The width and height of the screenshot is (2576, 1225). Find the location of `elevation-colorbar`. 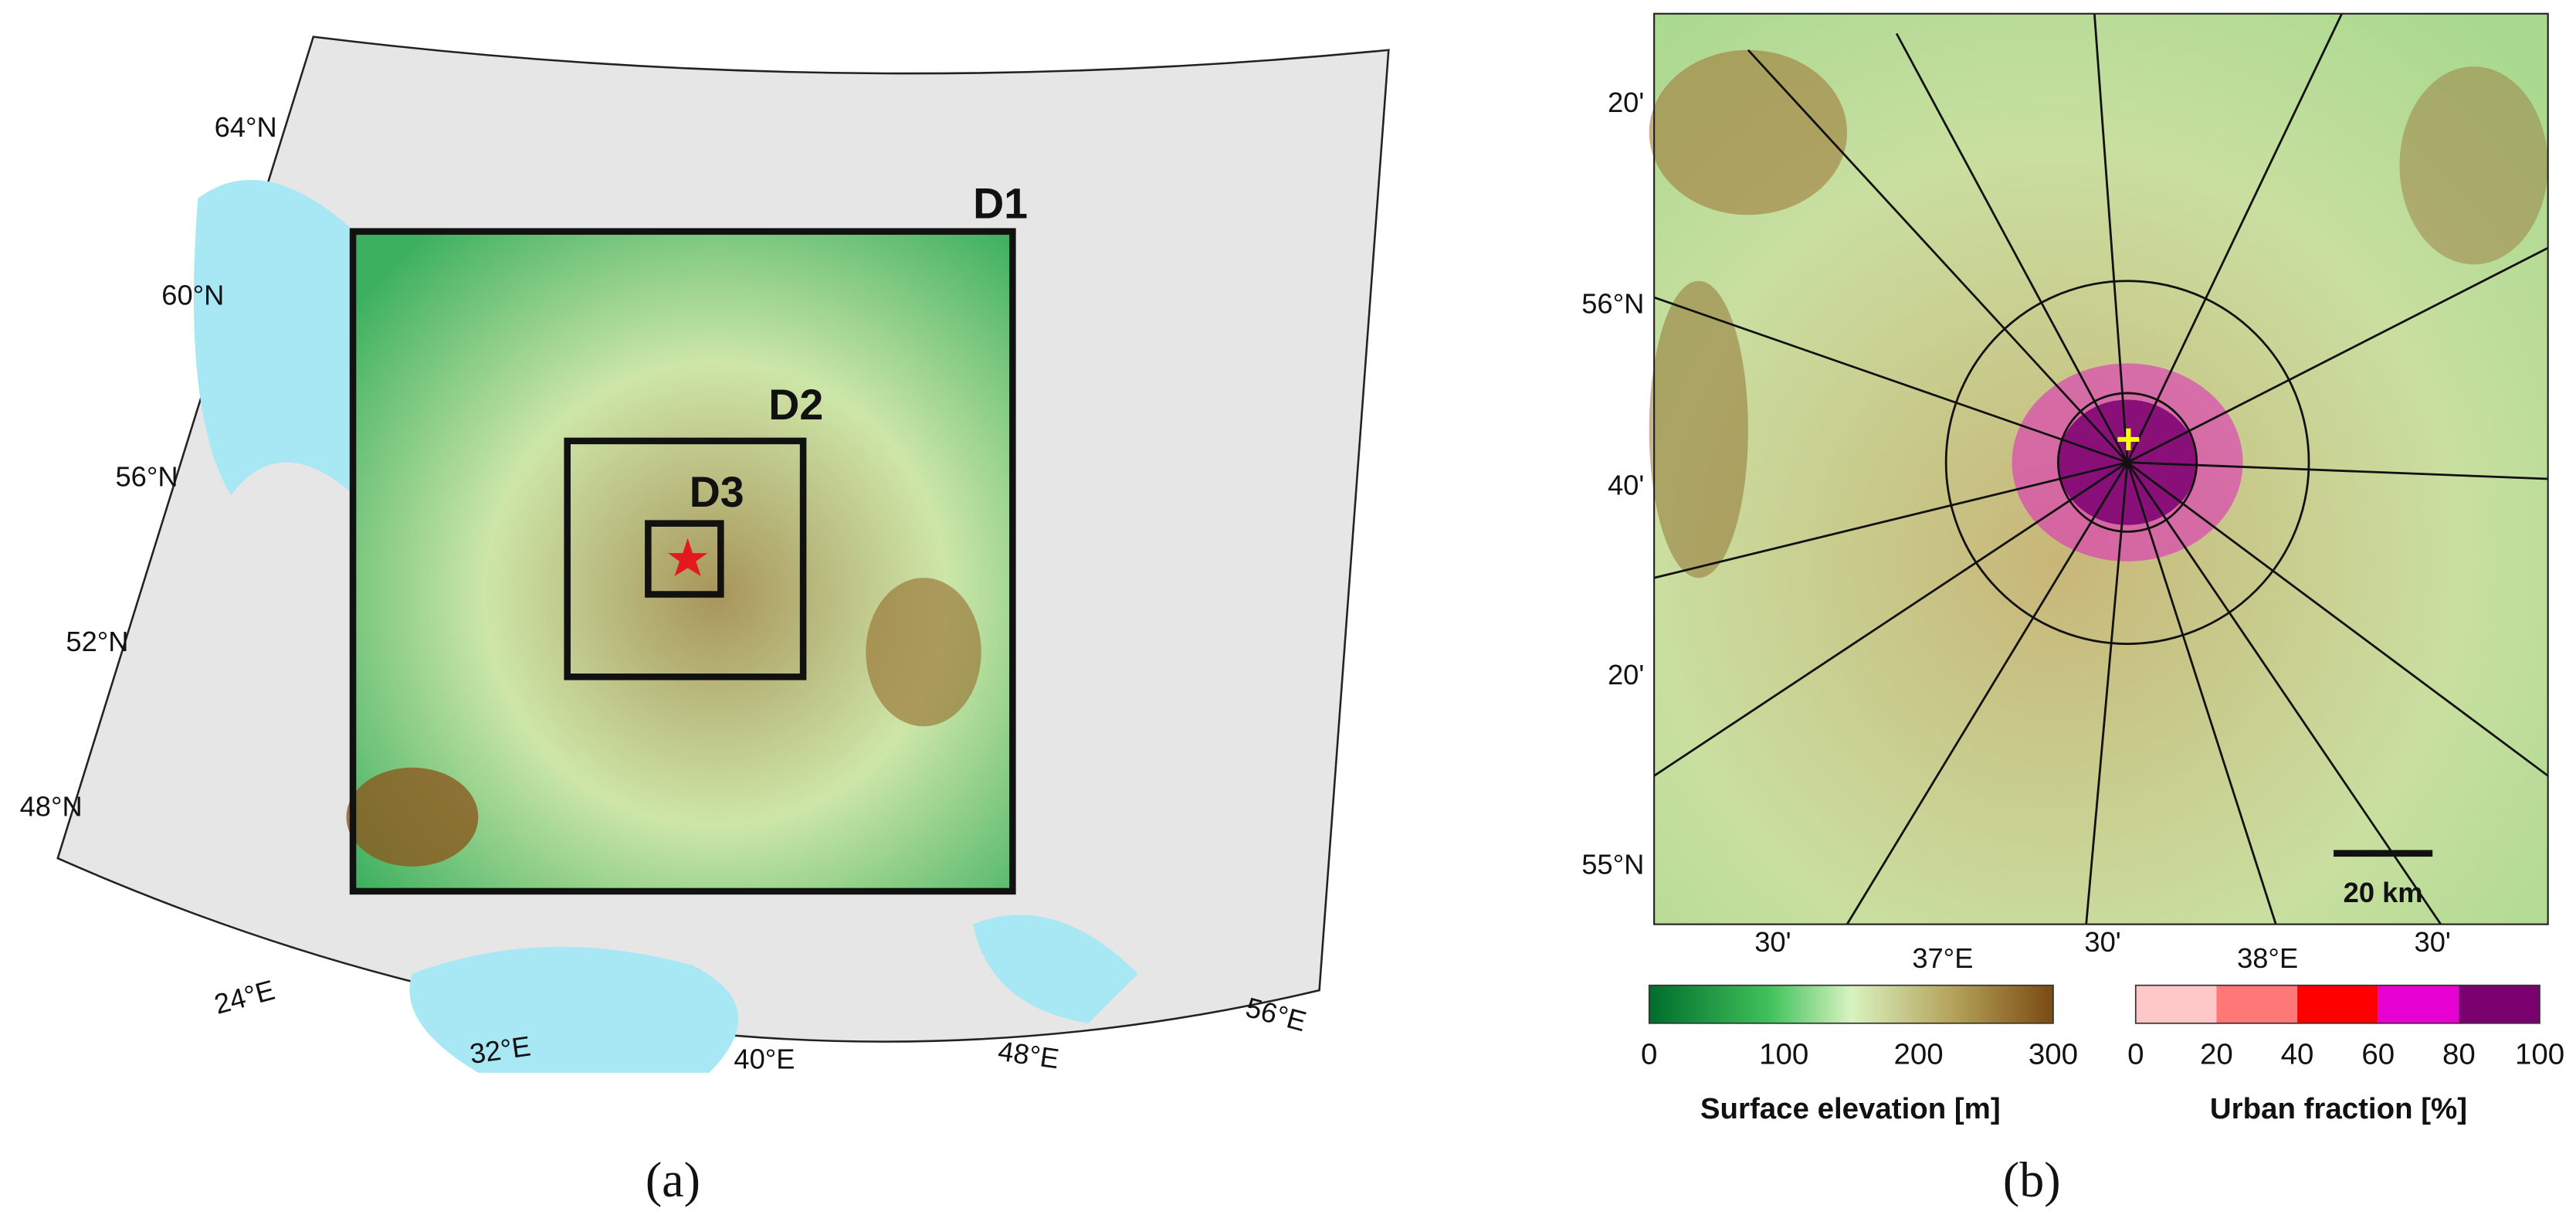

elevation-colorbar is located at coordinates (1851, 1004).